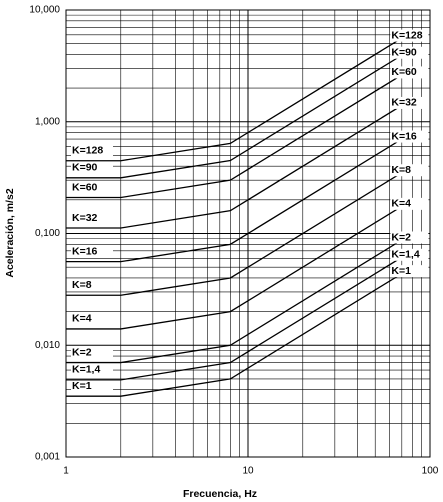 The height and width of the screenshot is (502, 443). I want to click on x-tick-label: 100, so click(430, 471).